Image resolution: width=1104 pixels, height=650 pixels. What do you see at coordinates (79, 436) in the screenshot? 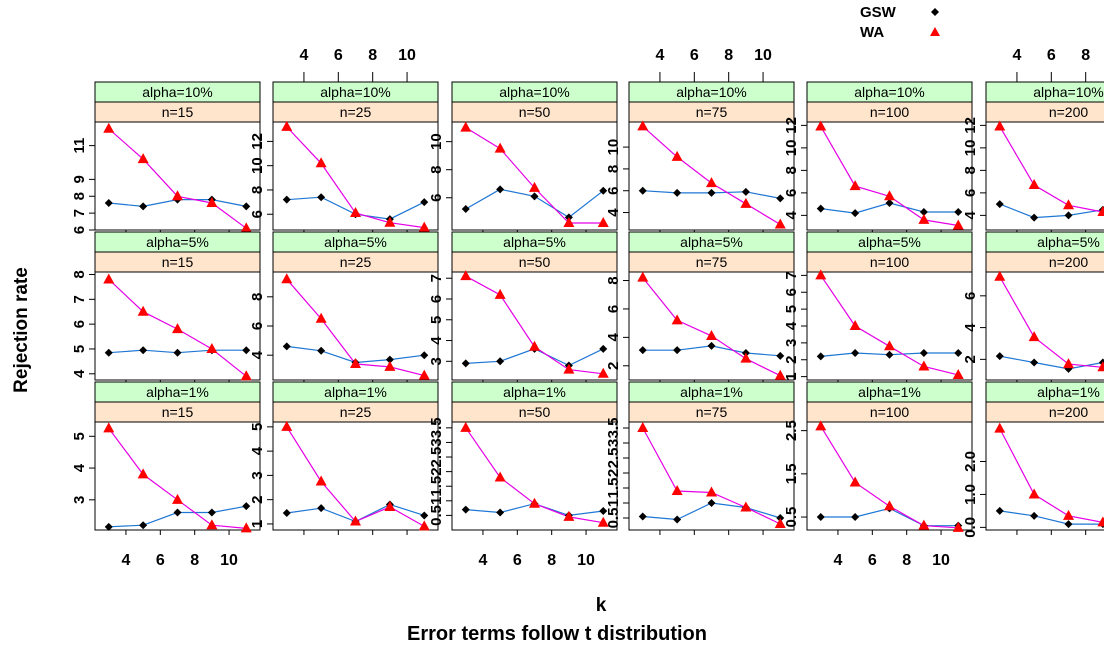
I see `y-tick-label: 5` at bounding box center [79, 436].